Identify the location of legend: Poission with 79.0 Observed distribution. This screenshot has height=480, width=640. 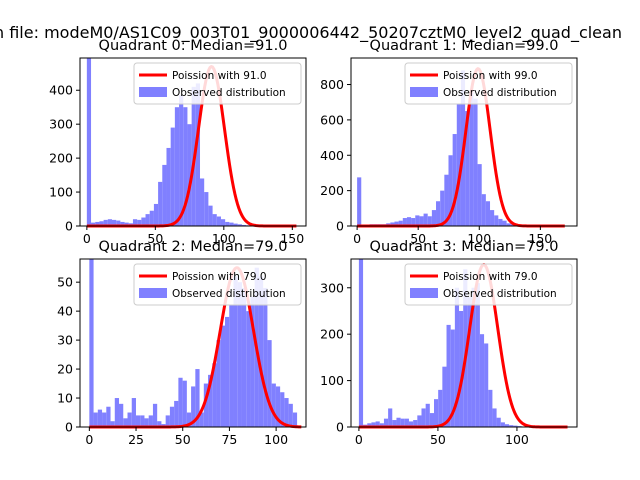
(488, 284).